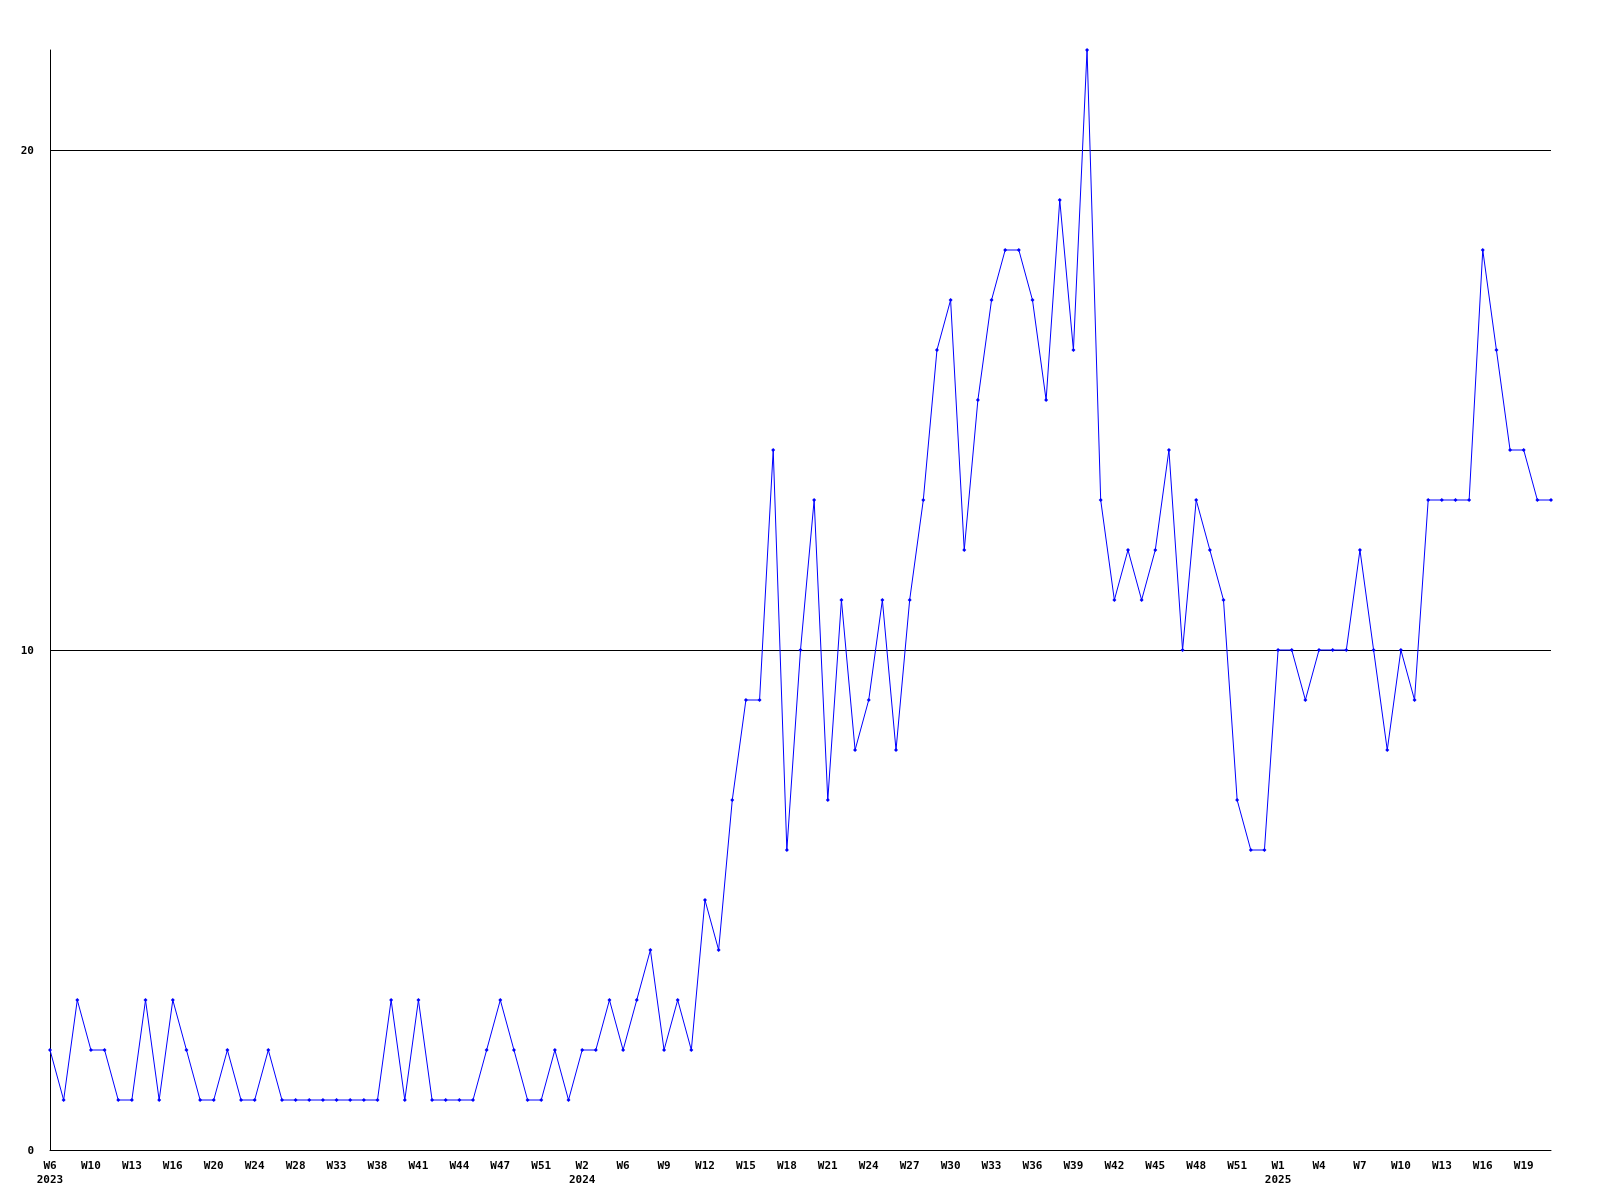 This screenshot has width=1600, height=1200. Describe the element at coordinates (1114, 1165) in the screenshot. I see `x-tick-label: W42` at that location.